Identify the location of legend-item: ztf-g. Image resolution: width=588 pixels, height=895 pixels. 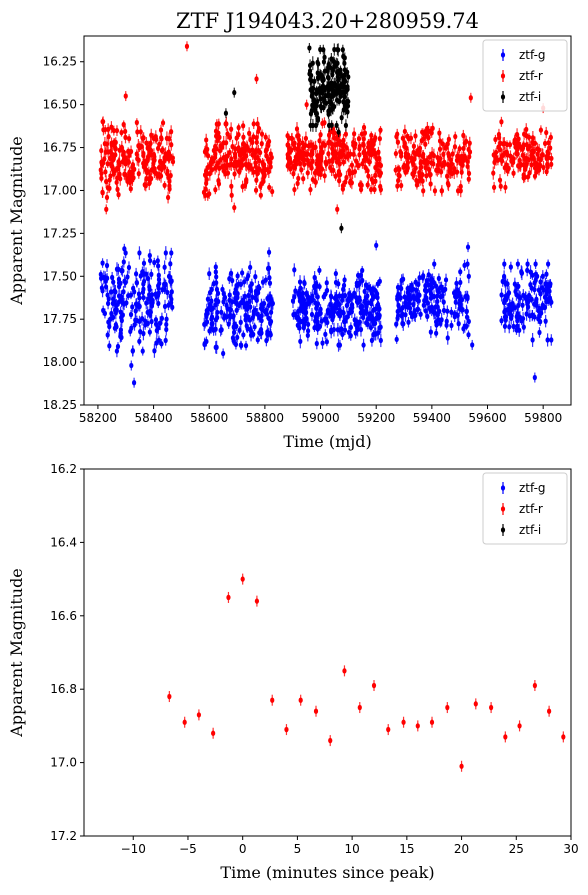
(523, 55).